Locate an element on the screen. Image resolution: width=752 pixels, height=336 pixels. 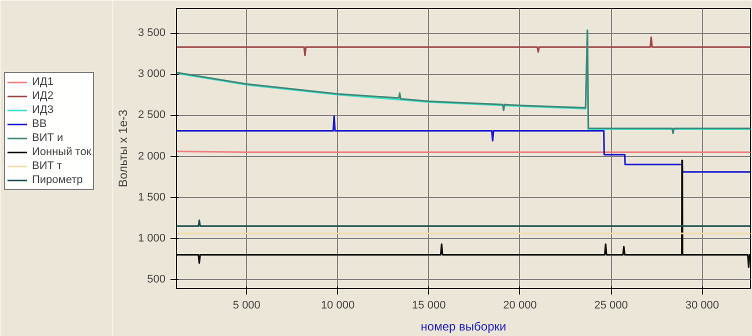
x-axis-title: номер выборки is located at coordinates (463, 327).